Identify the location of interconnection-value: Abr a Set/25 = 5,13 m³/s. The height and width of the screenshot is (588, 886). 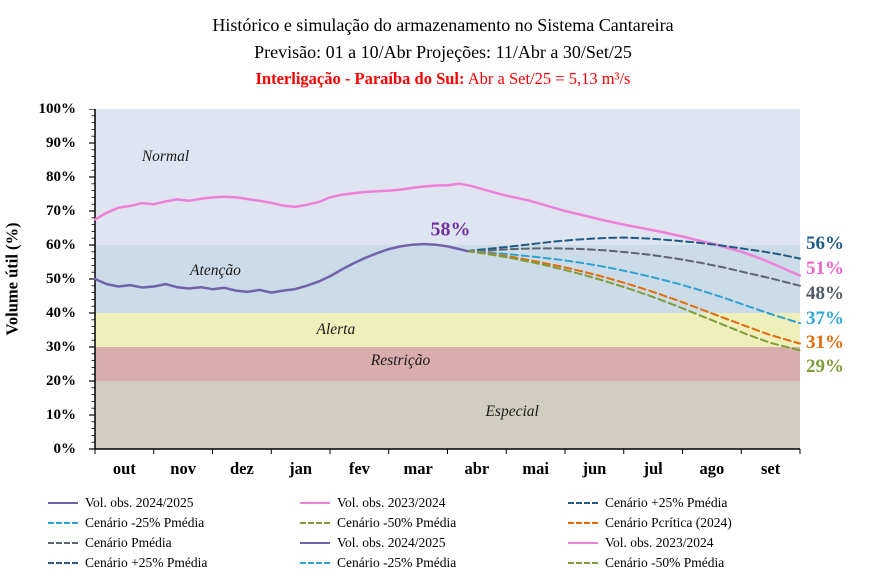
(547, 78).